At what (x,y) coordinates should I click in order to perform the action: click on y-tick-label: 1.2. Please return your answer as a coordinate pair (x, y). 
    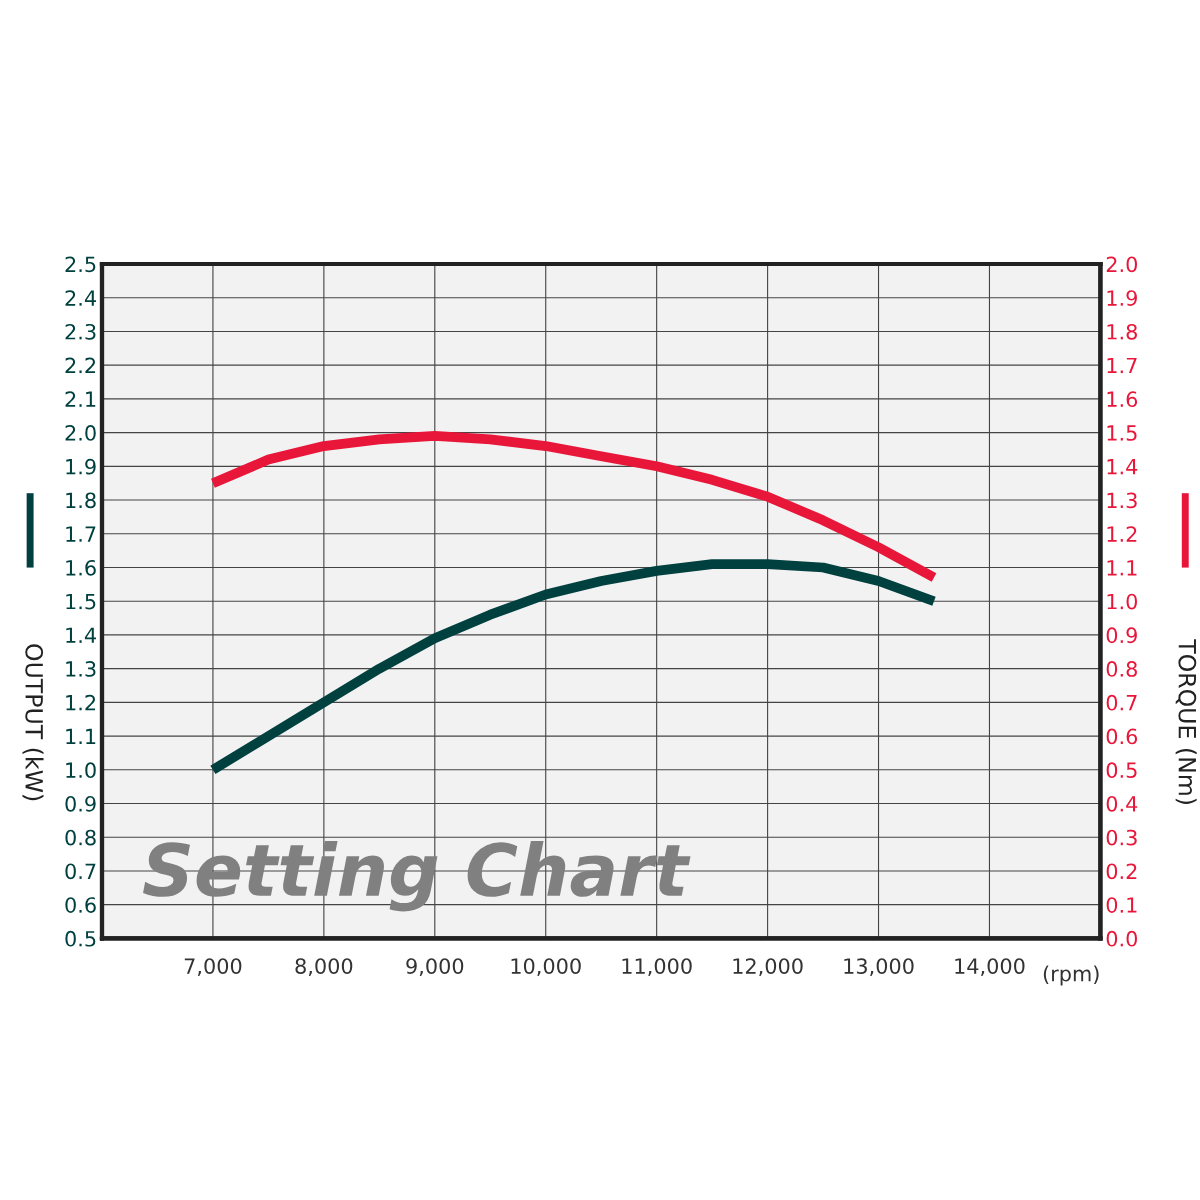
    Looking at the image, I should click on (81, 702).